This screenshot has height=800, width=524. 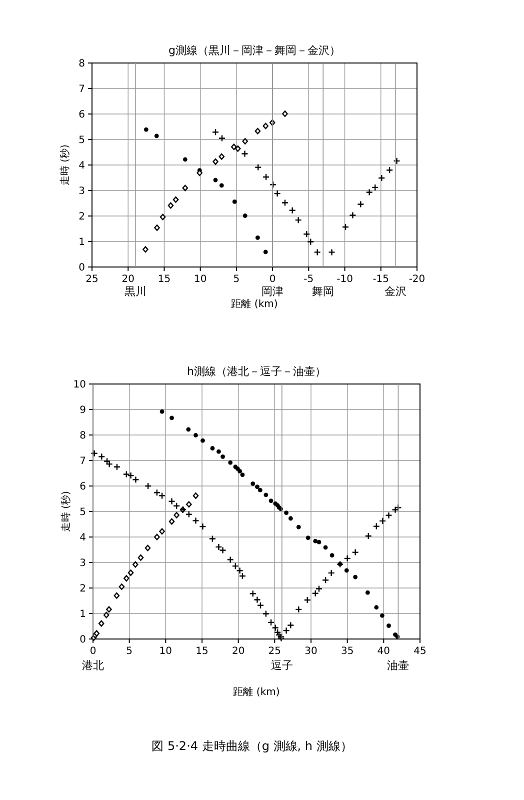 What do you see at coordinates (383, 651) in the screenshot?
I see `x-tick-label: 40` at bounding box center [383, 651].